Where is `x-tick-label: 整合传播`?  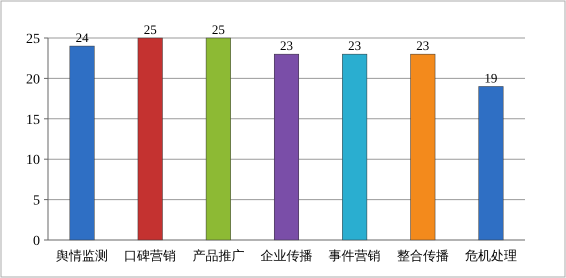 x-tick-label: 整合传播 is located at coordinates (422, 255).